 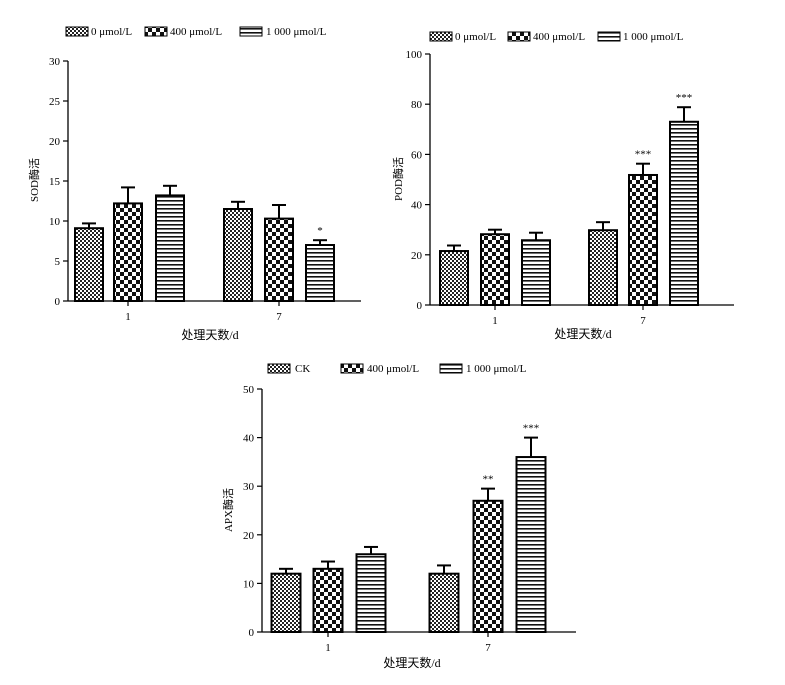 I want to click on pod-y-tick-label: 80, so click(x=417, y=105).